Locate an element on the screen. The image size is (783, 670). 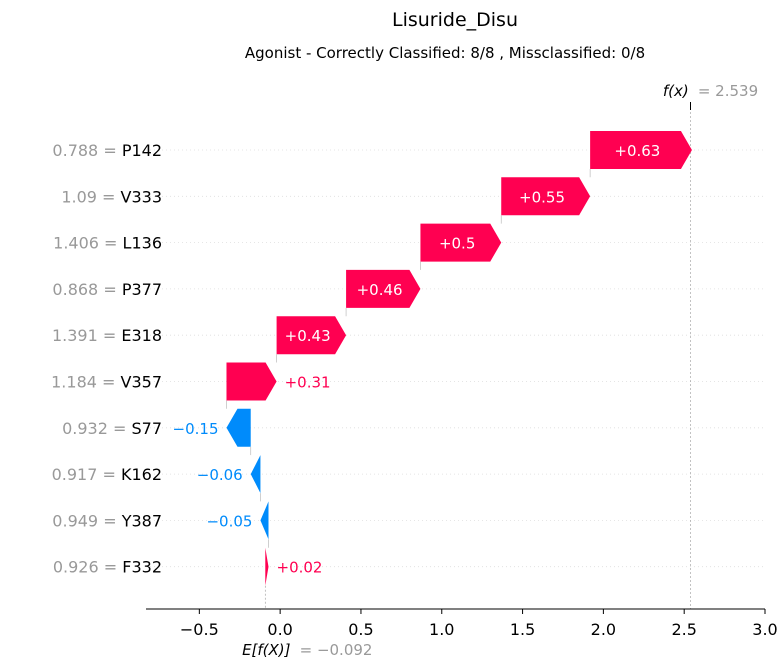
feature-label: 1.391 = E318 is located at coordinates (107, 335).